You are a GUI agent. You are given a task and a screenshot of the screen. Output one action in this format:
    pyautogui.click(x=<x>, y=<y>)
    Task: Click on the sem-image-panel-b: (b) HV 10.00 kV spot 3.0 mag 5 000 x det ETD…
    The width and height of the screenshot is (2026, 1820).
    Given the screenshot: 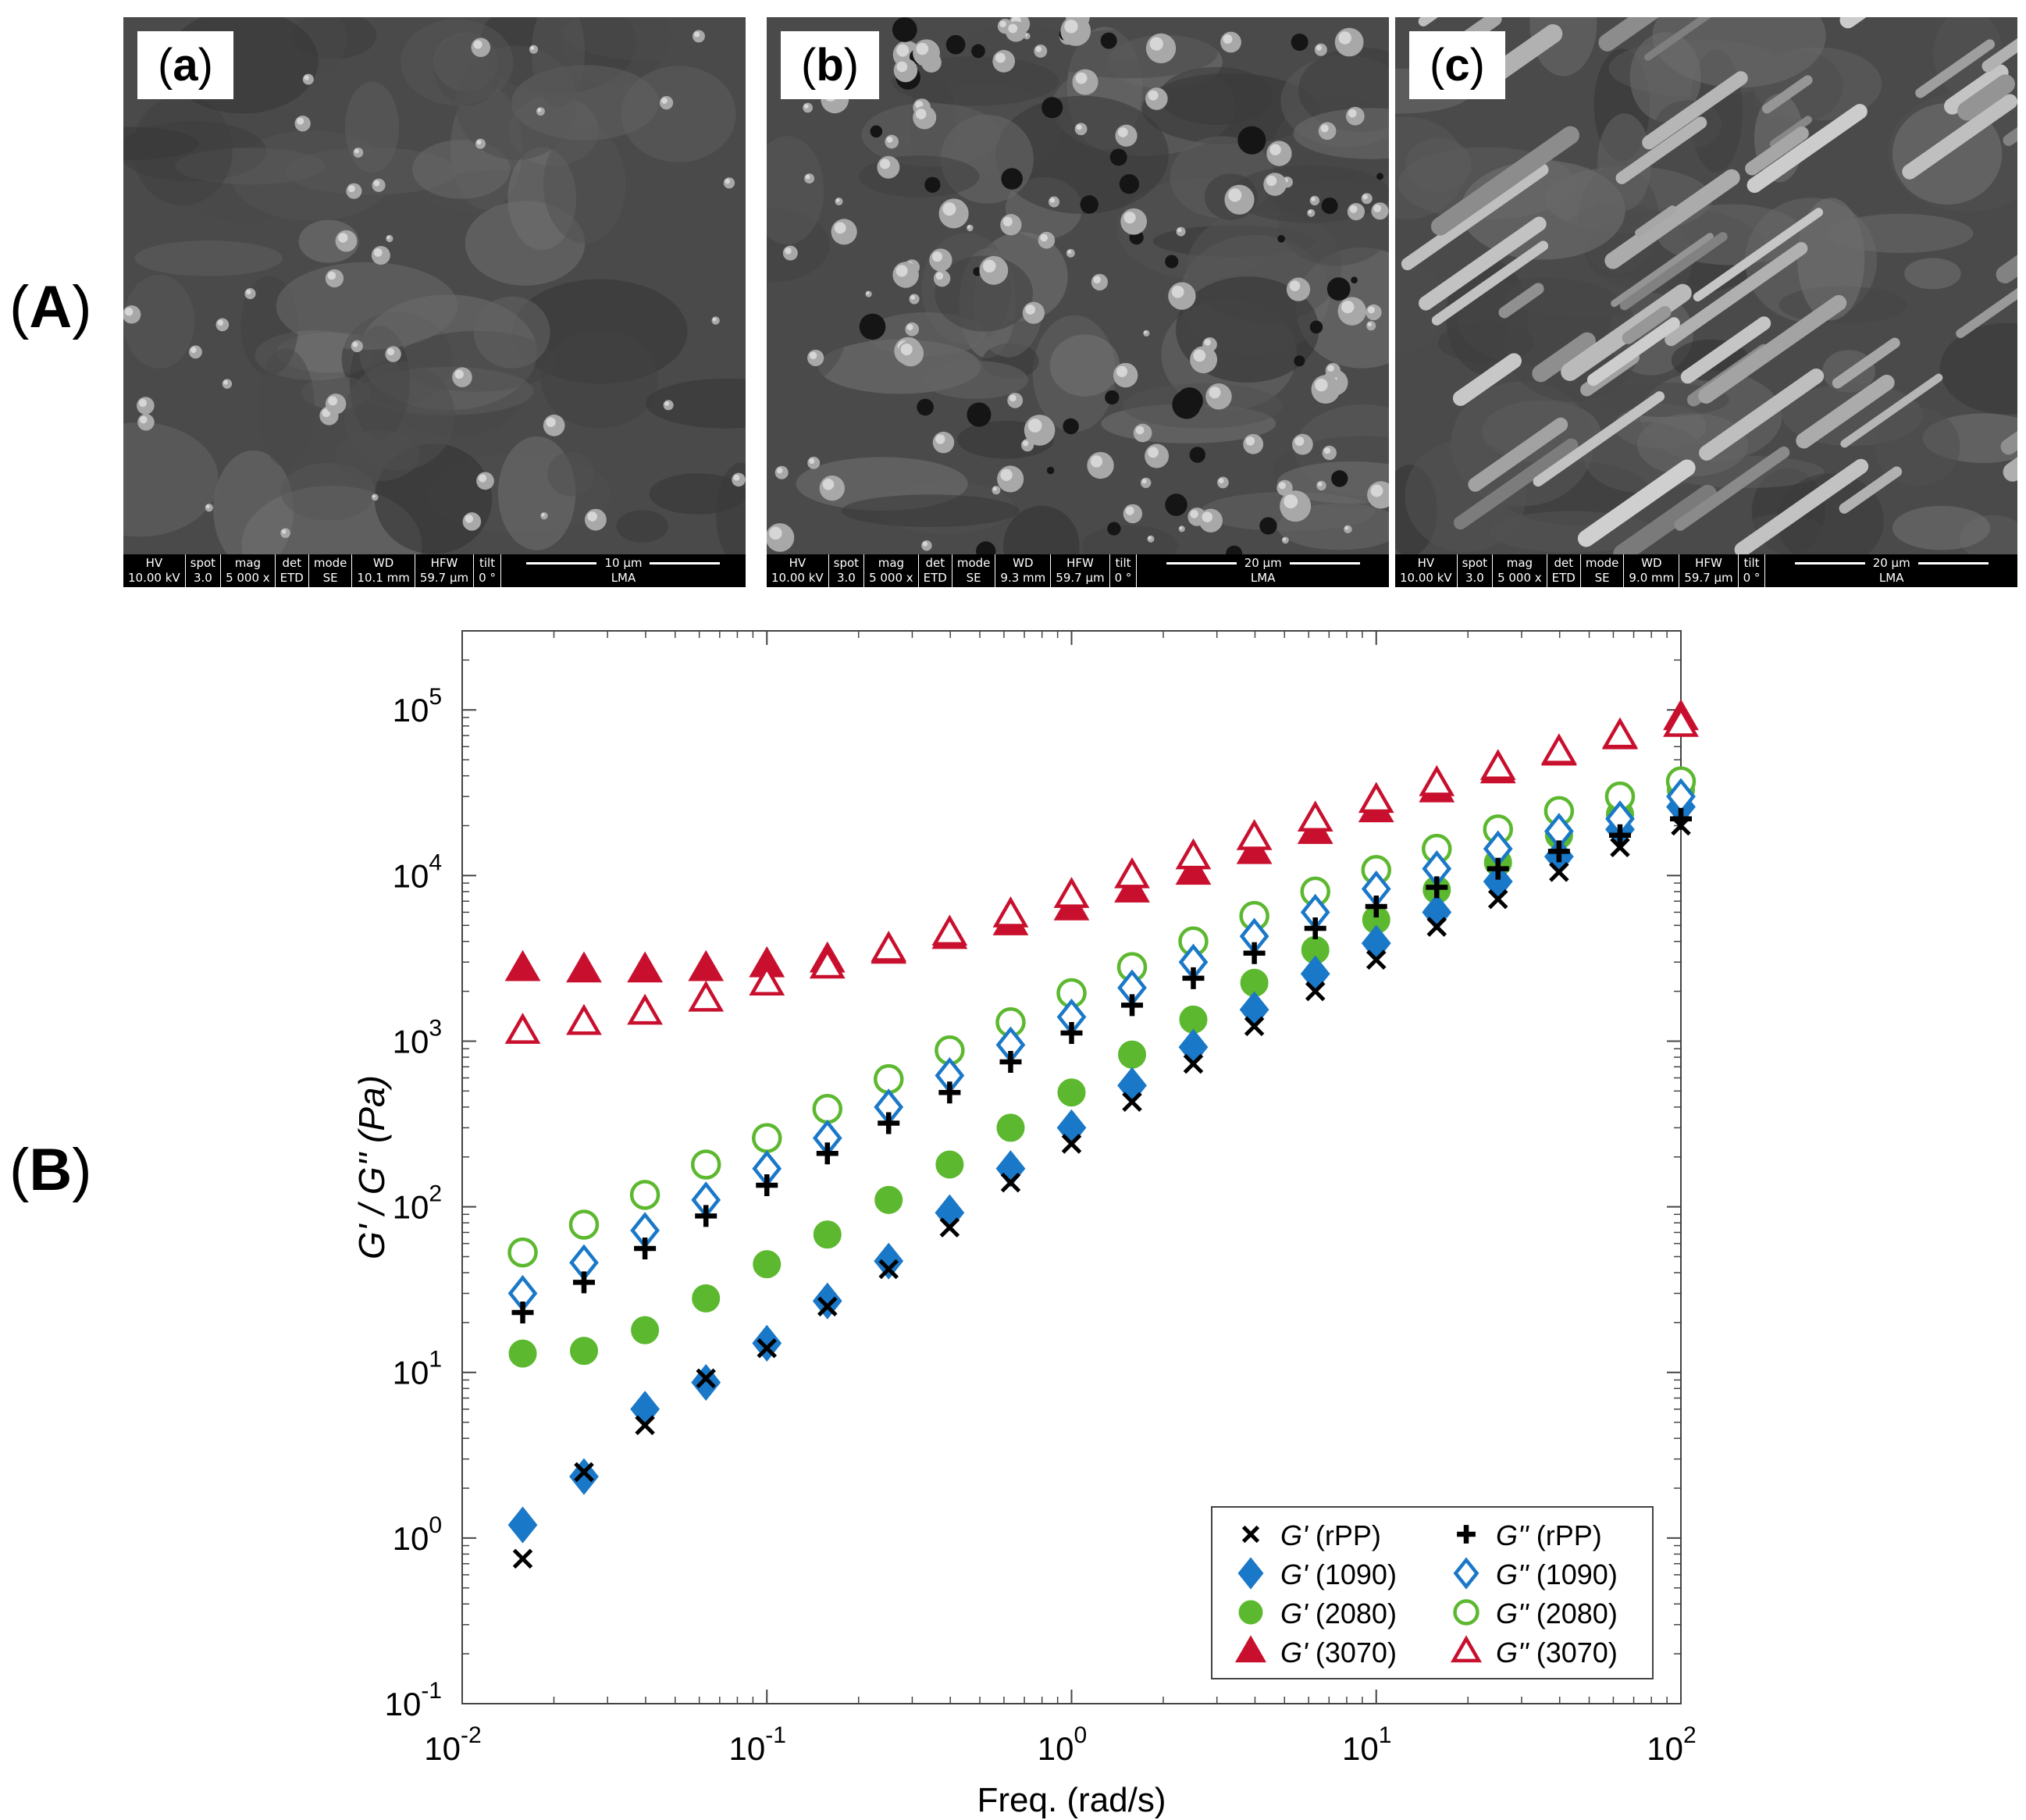 What is the action you would take?
    pyautogui.click(x=1078, y=302)
    